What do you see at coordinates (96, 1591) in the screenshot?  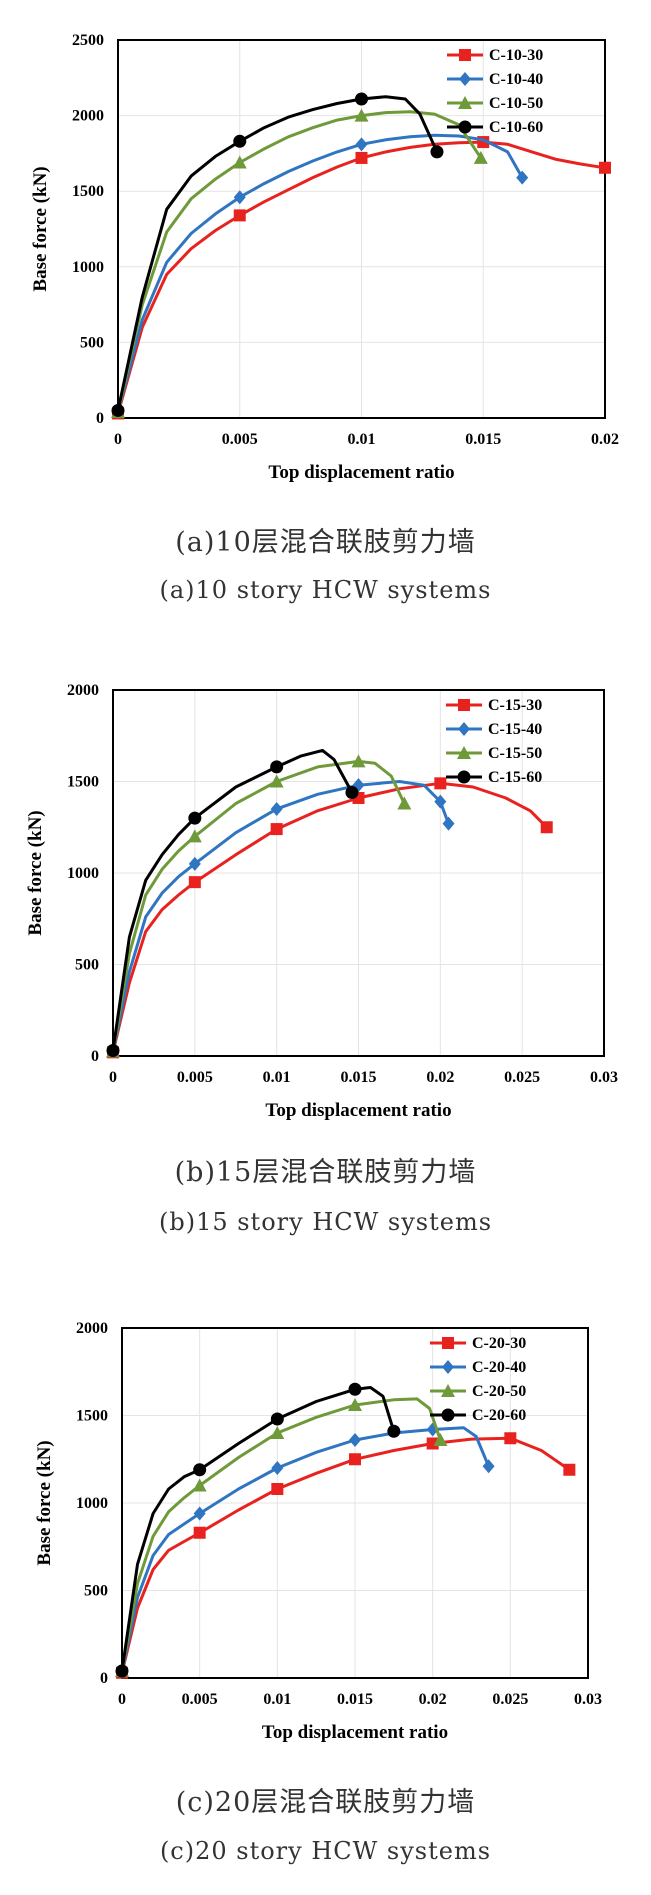 I see `y-tick-label: 500` at bounding box center [96, 1591].